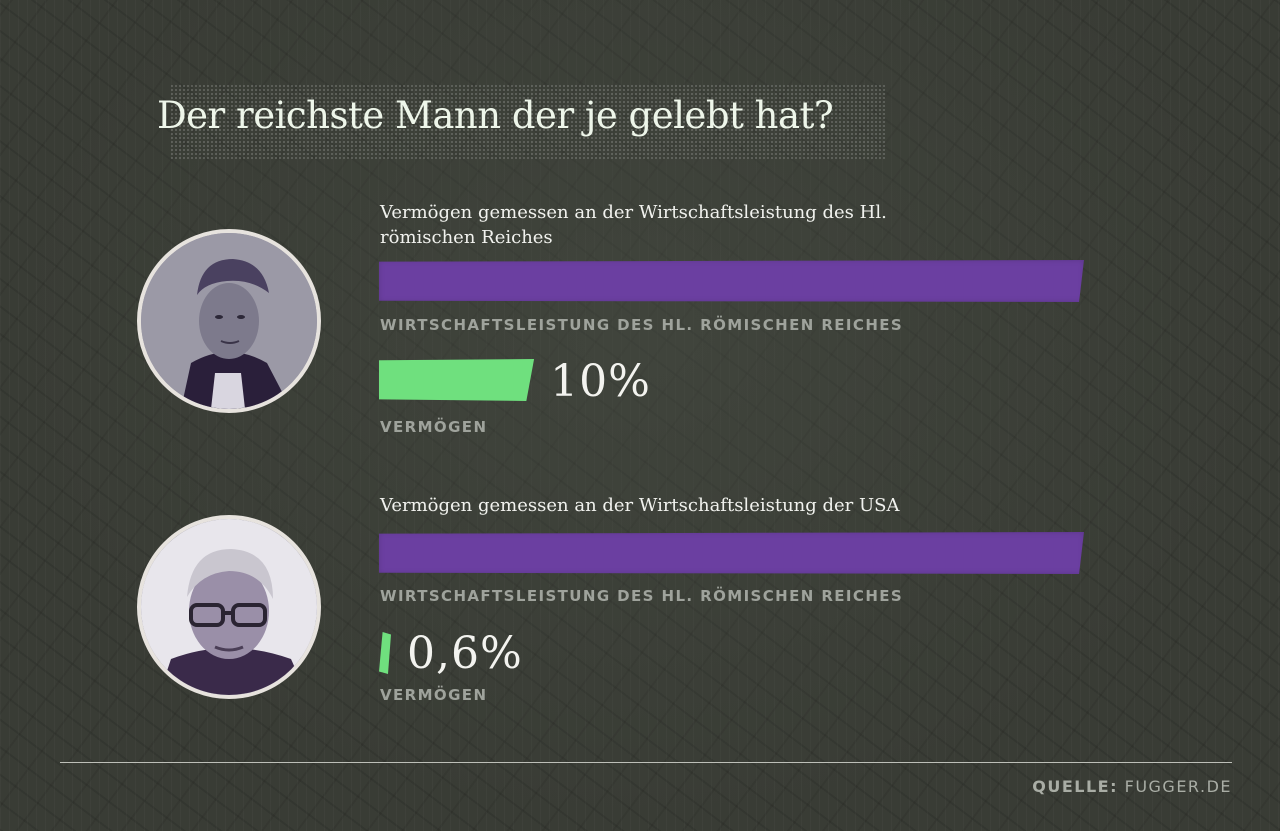  I want to click on portrait-bill-gates, so click(229, 607).